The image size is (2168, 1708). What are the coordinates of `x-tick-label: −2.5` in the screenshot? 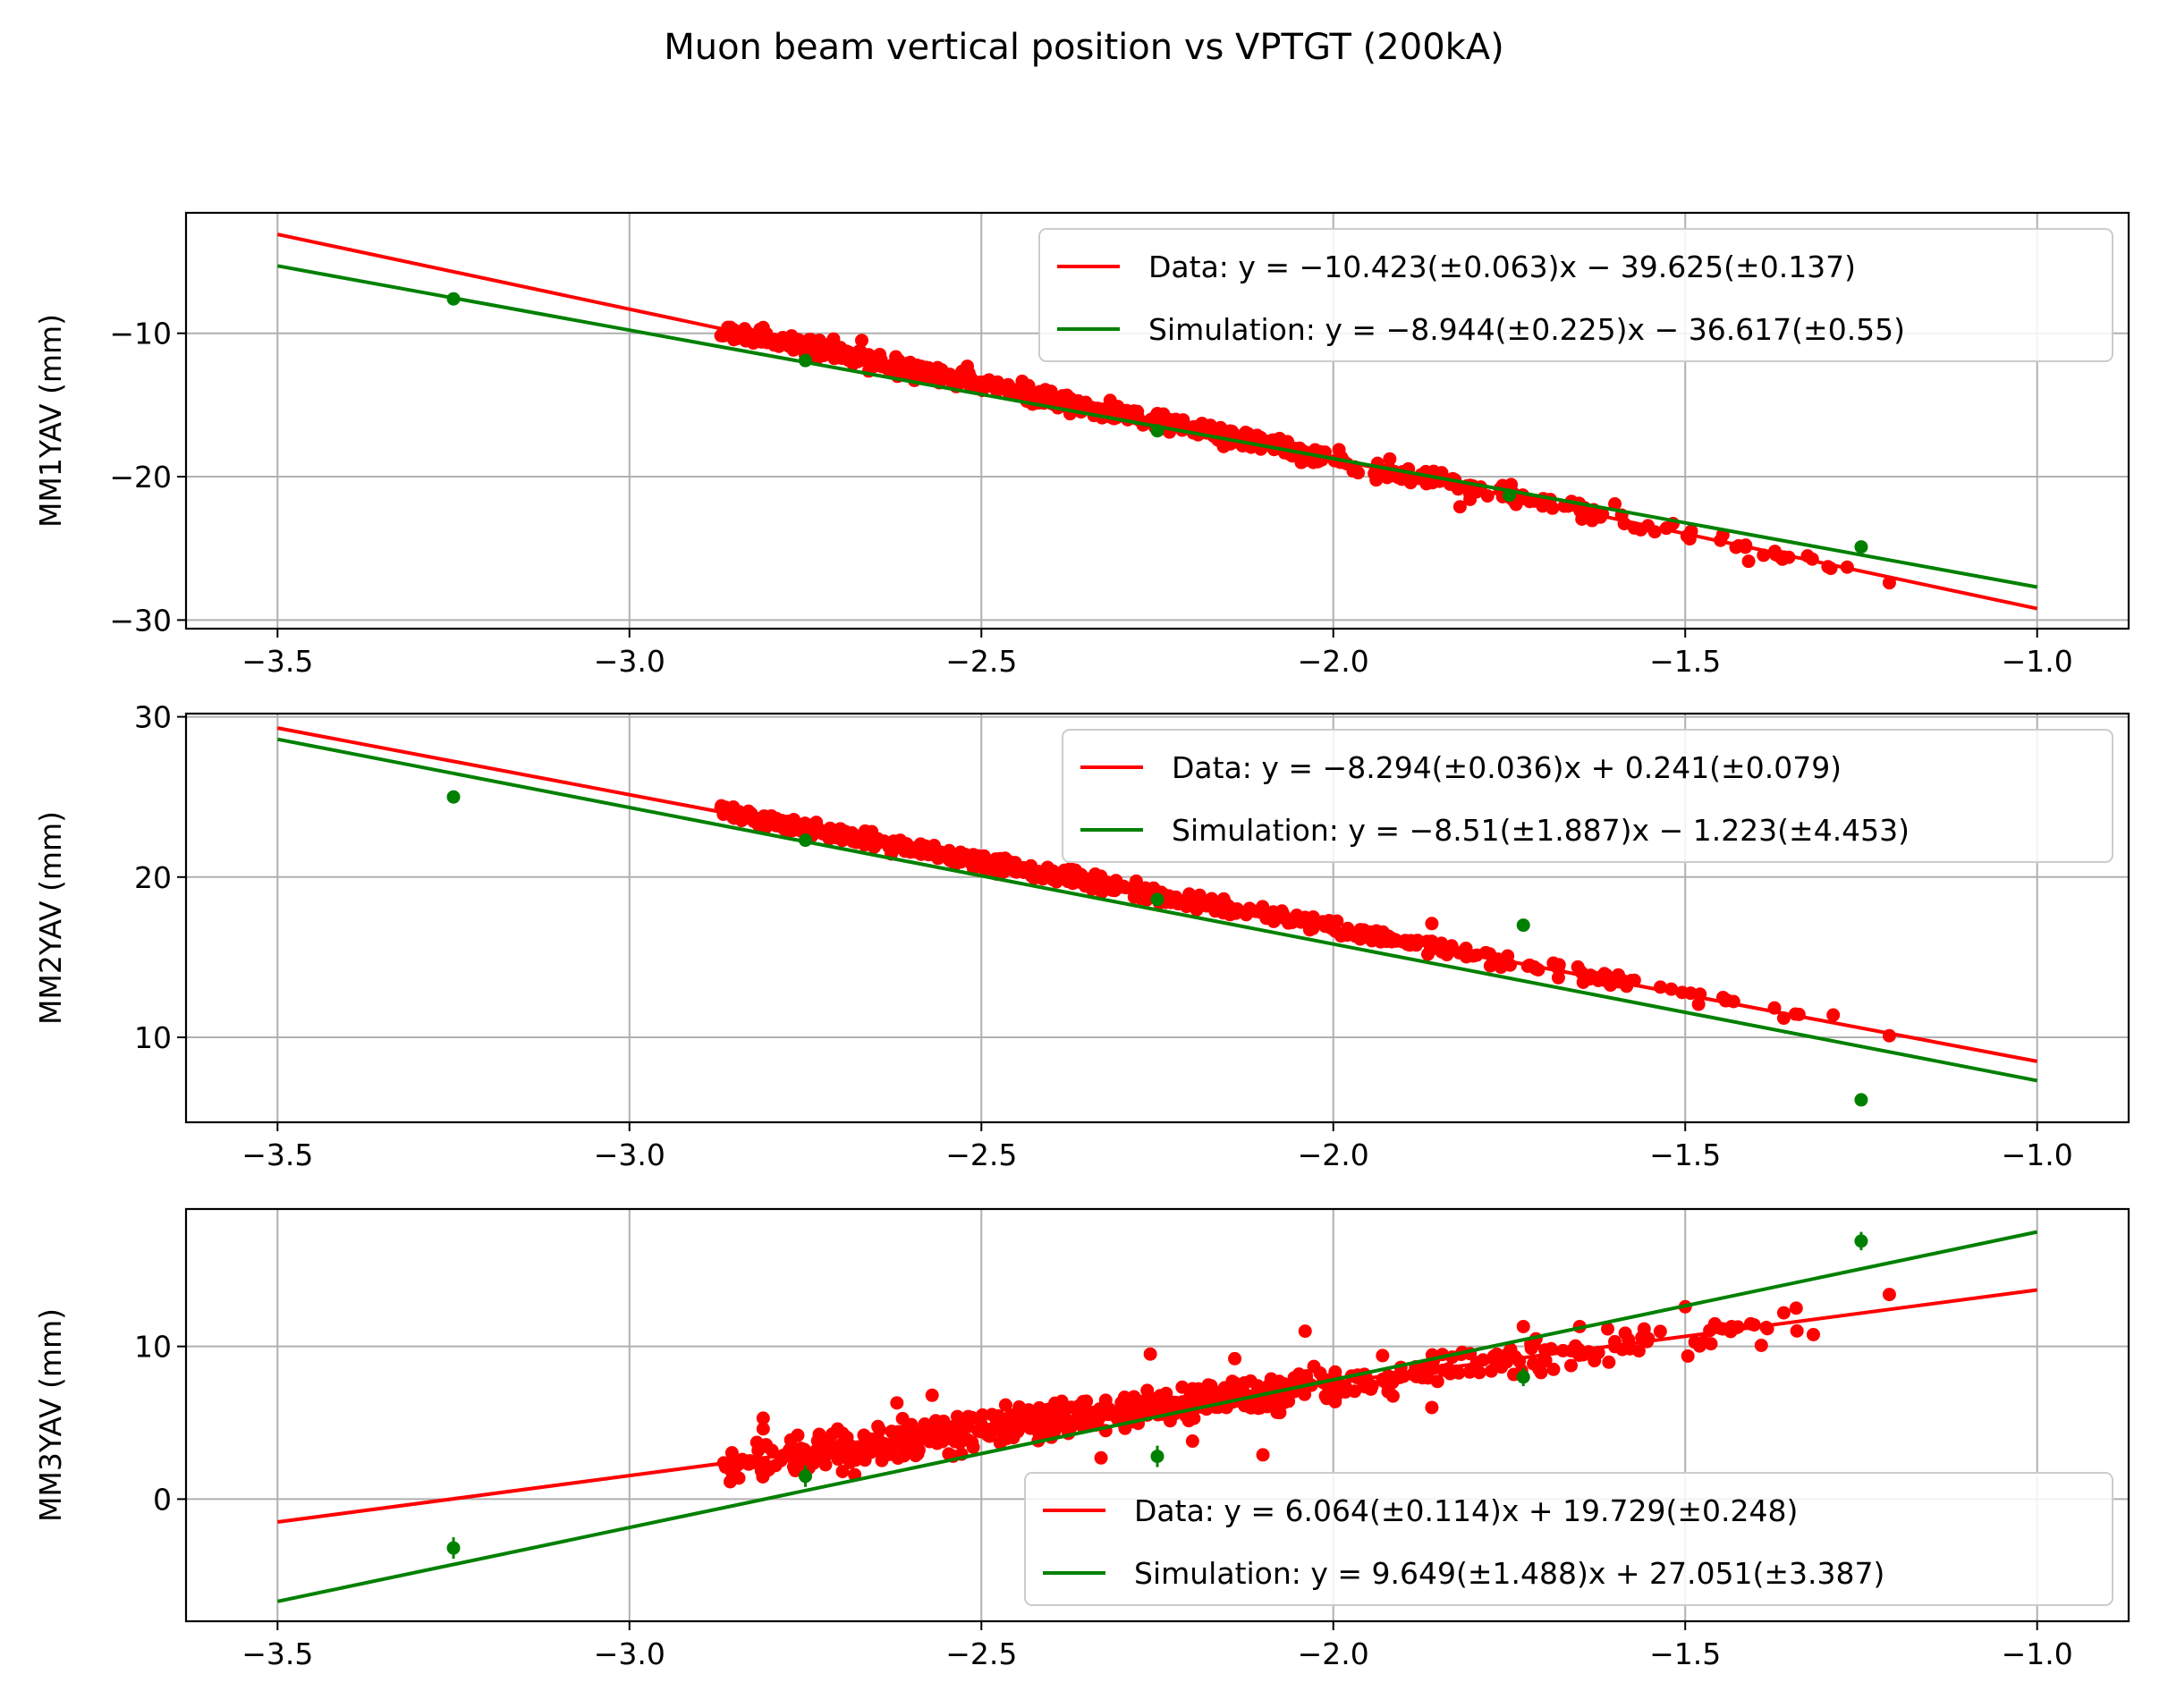 It's located at (981, 1654).